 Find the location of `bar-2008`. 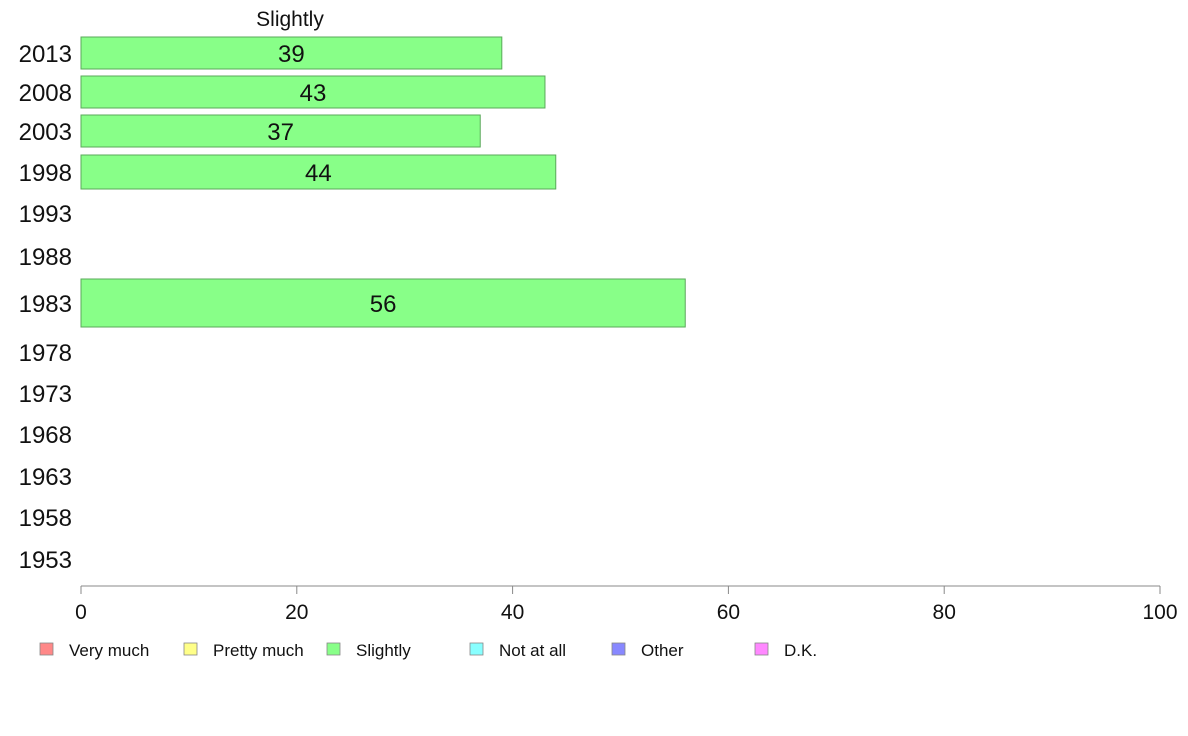

bar-2008 is located at coordinates (313, 92).